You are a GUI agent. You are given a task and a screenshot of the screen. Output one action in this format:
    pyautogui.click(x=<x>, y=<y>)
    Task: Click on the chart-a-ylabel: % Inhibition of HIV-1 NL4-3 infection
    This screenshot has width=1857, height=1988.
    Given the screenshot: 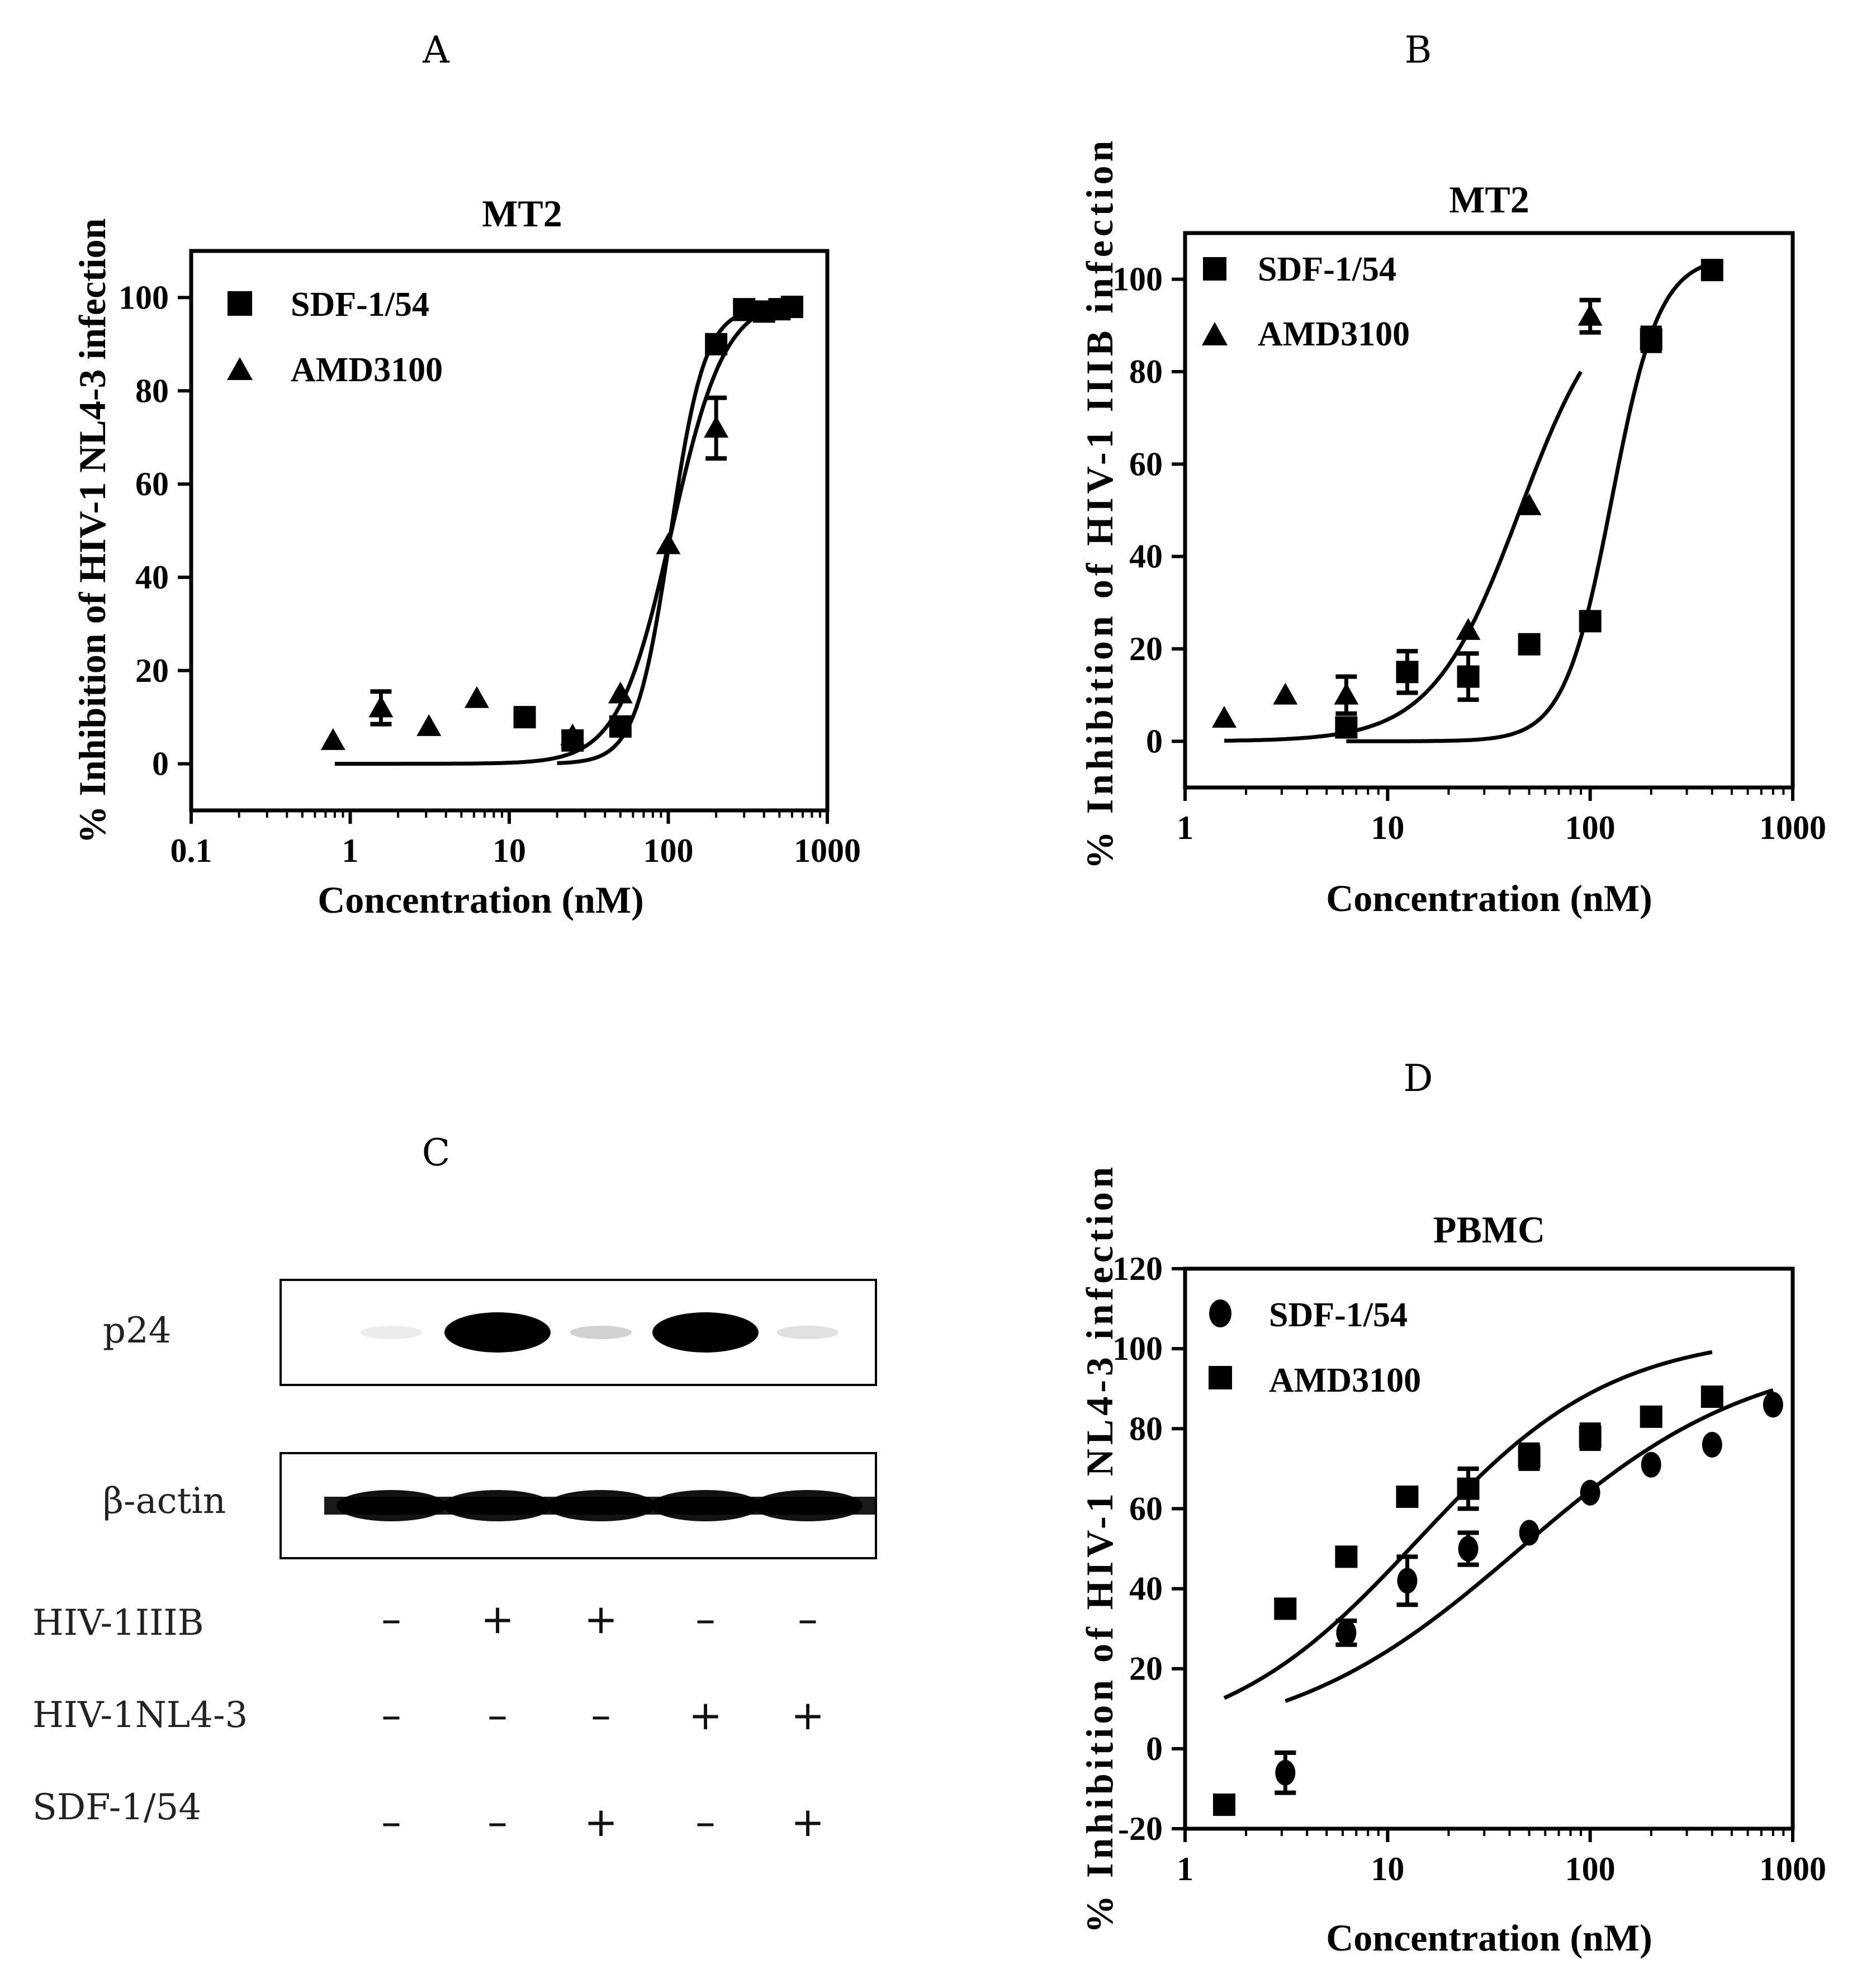 What is the action you would take?
    pyautogui.click(x=92, y=531)
    